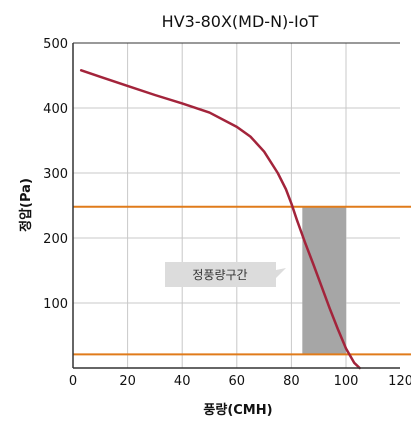  Describe the element at coordinates (182, 381) in the screenshot. I see `x-tick-label-2: 40` at that location.